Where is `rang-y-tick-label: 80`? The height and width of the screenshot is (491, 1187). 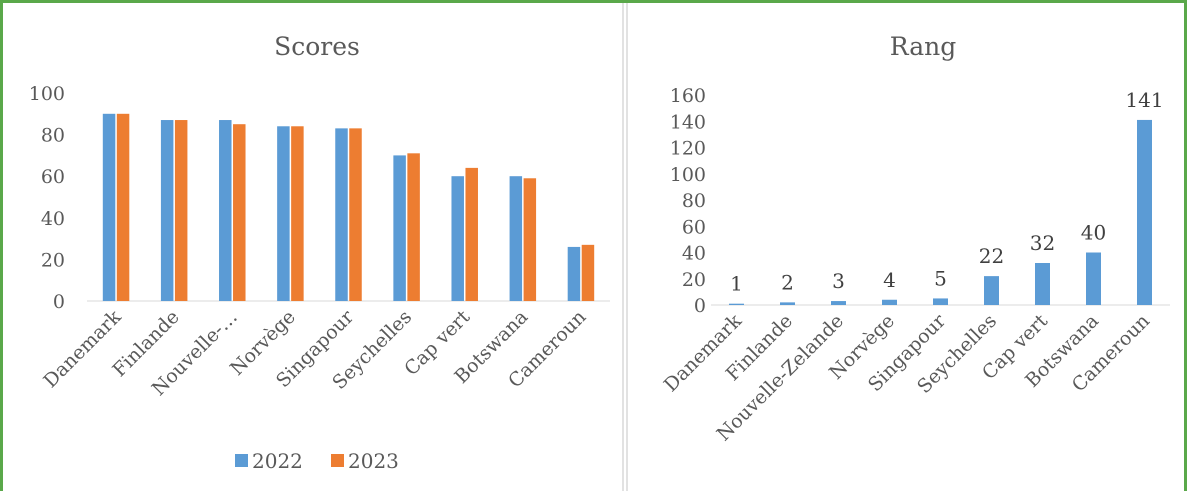
rang-y-tick-label: 80 is located at coordinates (694, 201).